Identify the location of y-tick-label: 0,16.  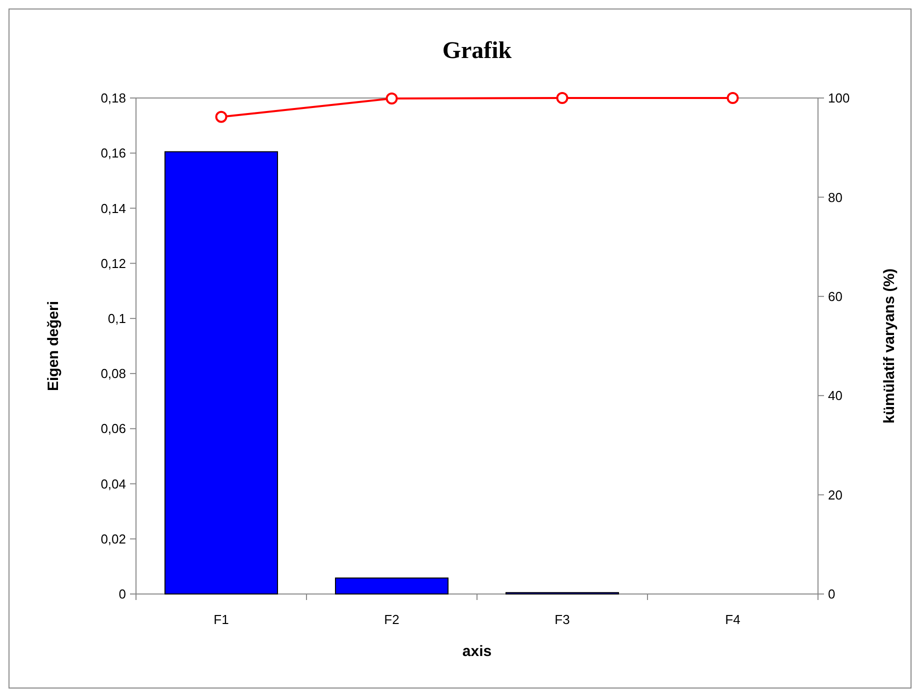
(113, 153).